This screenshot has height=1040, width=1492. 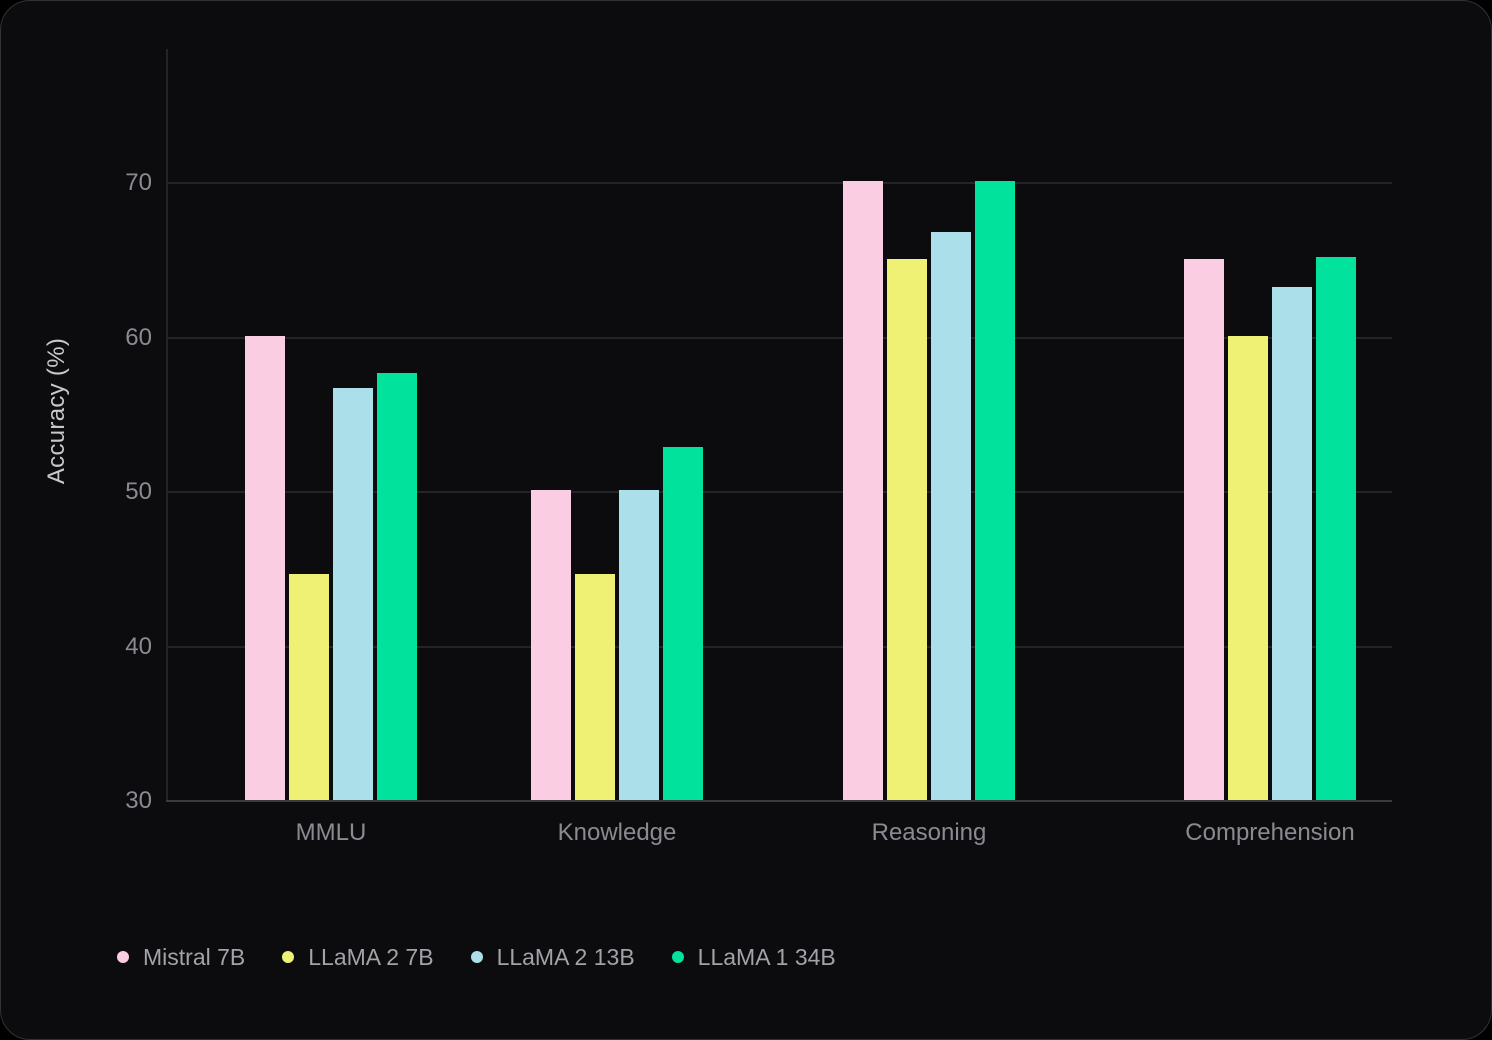 I want to click on legend-label: LLaMA 2 13B, so click(x=565, y=956).